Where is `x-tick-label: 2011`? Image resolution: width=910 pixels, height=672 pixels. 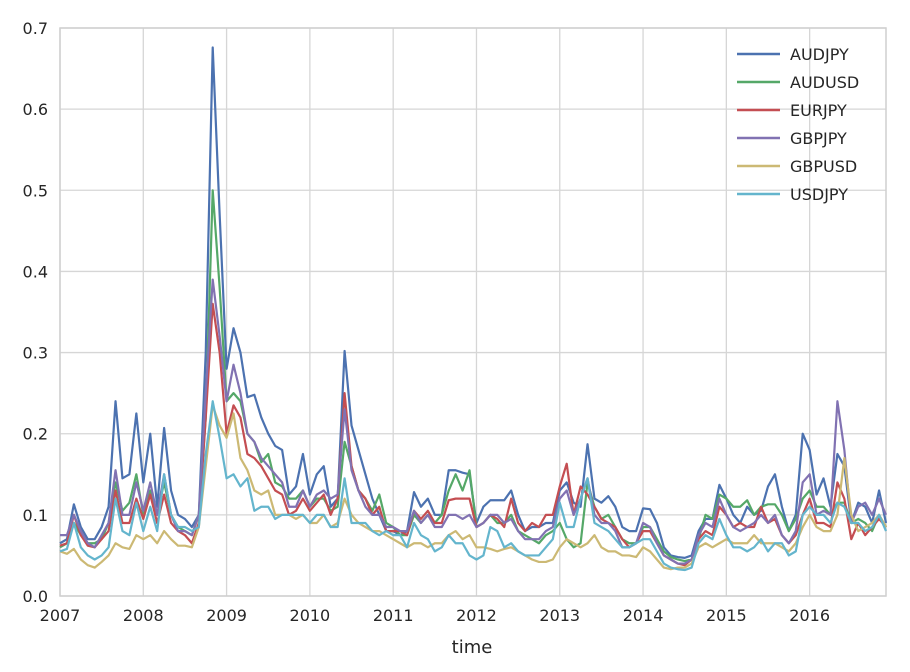
x-tick-label: 2011 is located at coordinates (393, 615).